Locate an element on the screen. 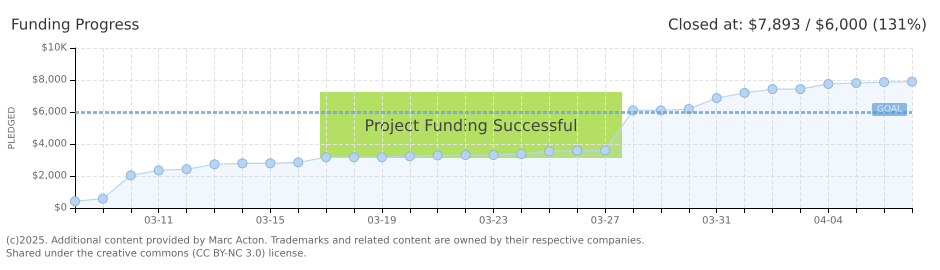  x-tick-label: 03-11 is located at coordinates (159, 221).